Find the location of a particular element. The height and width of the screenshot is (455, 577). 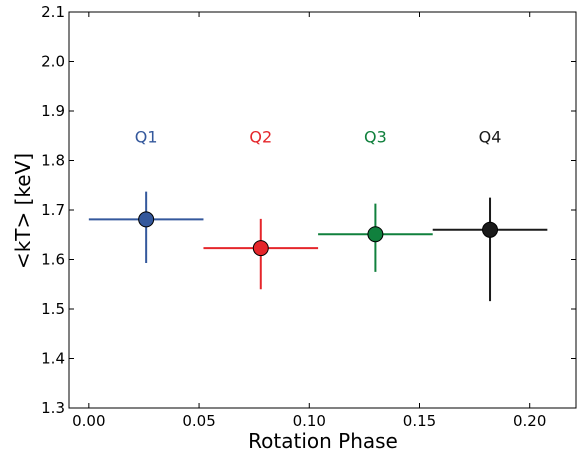

x-tick-label: 0.15 is located at coordinates (419, 421).